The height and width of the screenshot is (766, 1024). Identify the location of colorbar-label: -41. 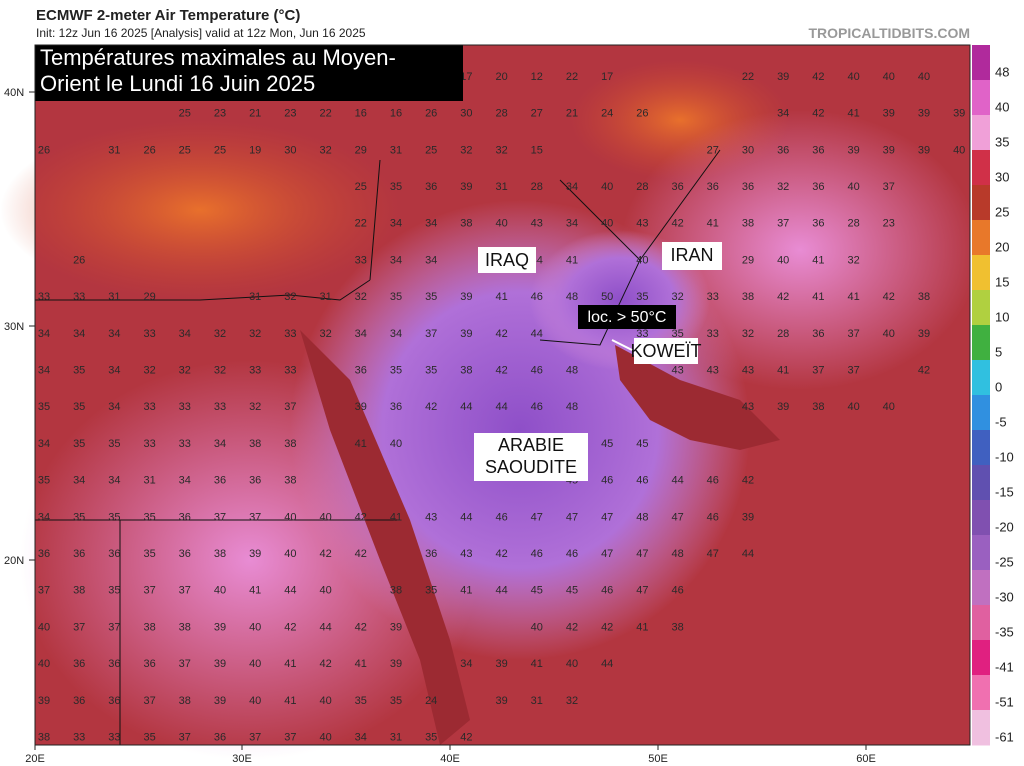
(1004, 666).